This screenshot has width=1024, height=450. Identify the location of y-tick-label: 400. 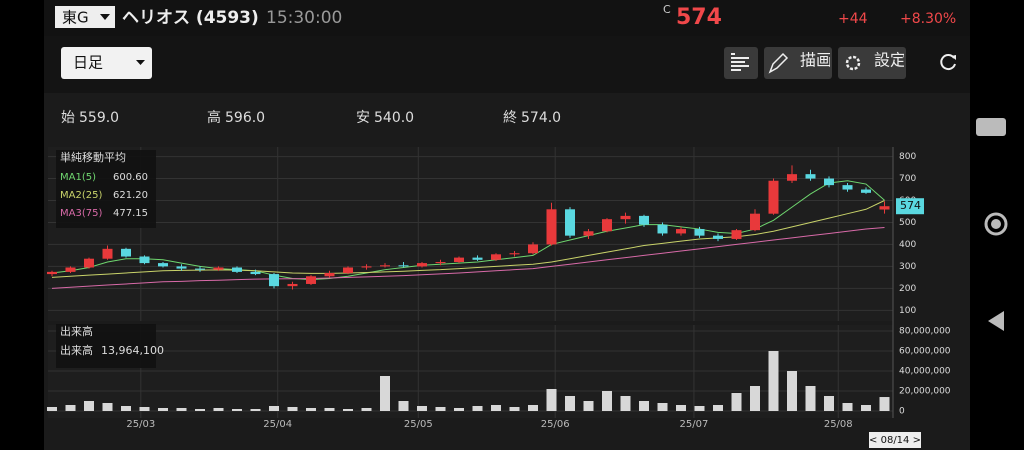
(907, 245).